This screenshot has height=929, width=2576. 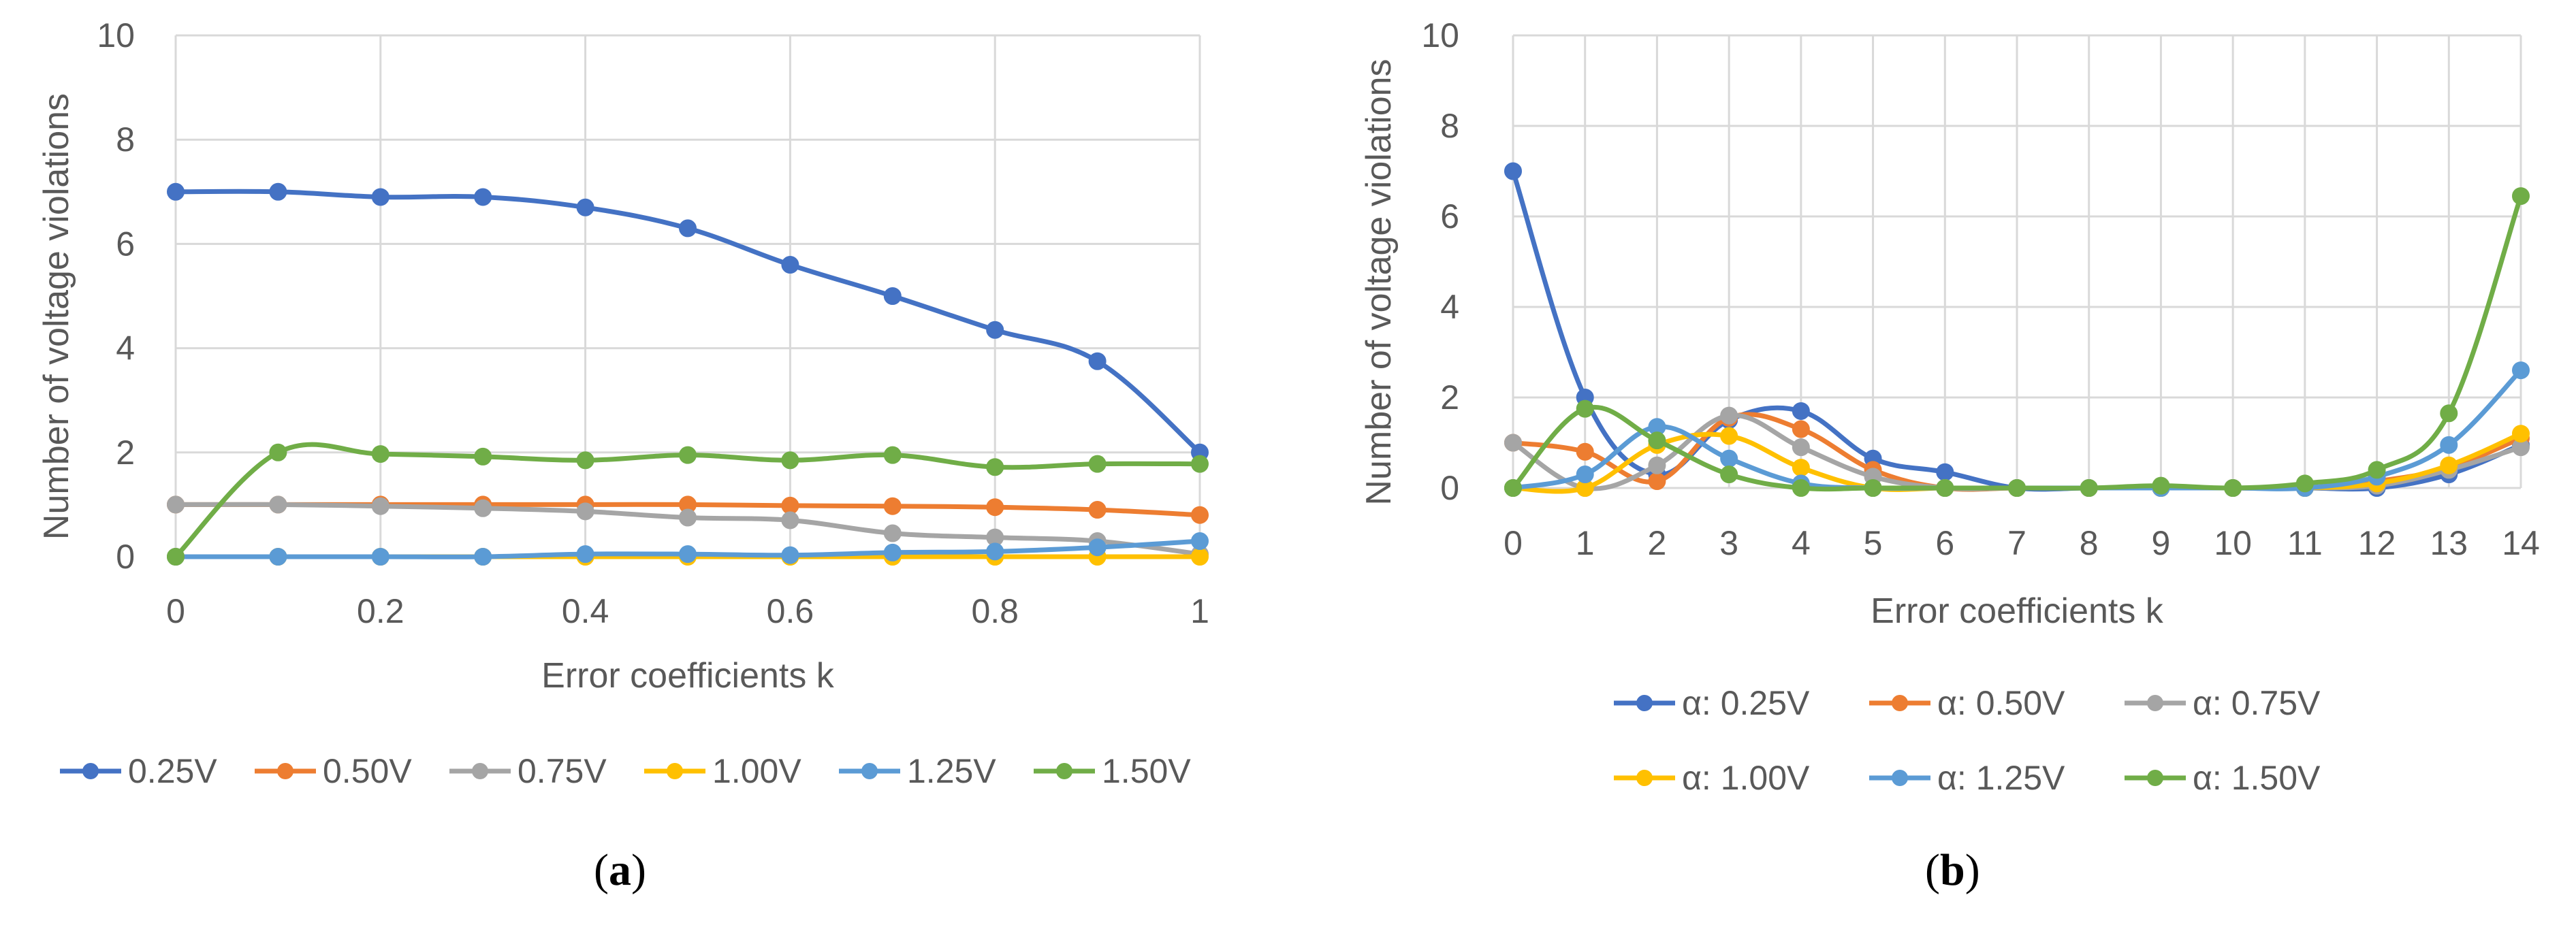 What do you see at coordinates (125, 244) in the screenshot?
I see `y-tick-label: 6` at bounding box center [125, 244].